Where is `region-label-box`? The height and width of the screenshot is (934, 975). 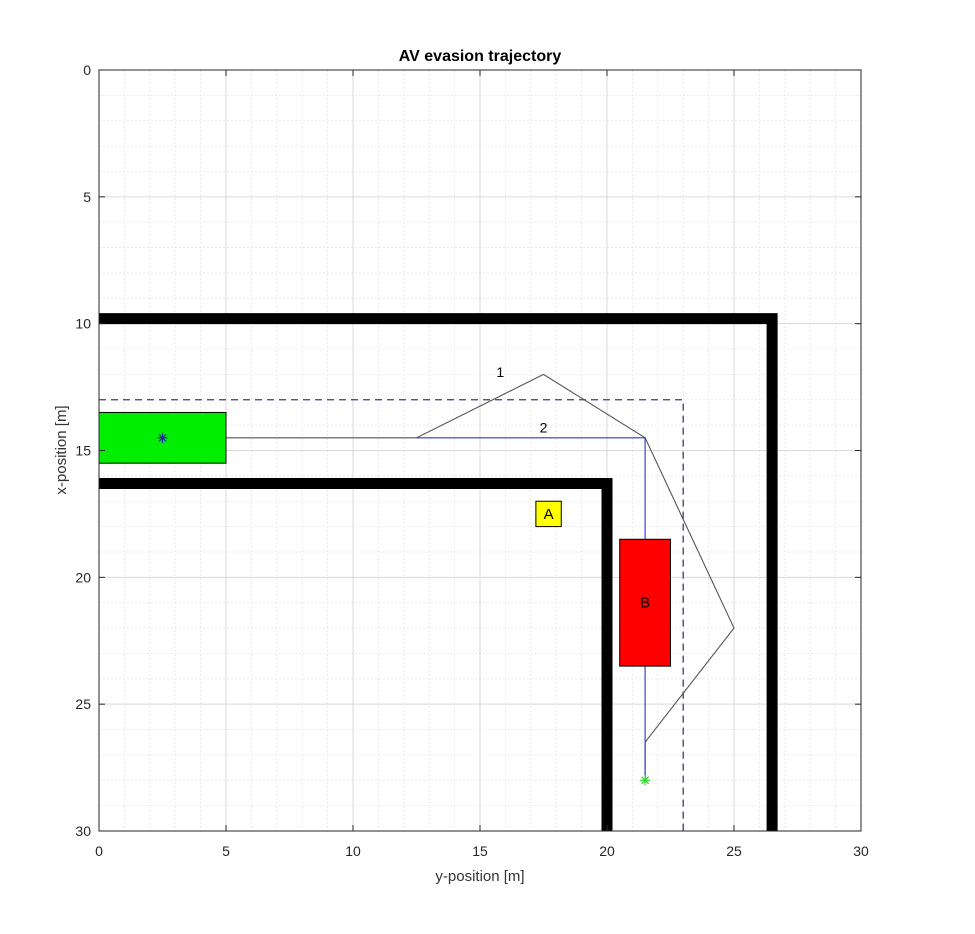 region-label-box is located at coordinates (548, 514).